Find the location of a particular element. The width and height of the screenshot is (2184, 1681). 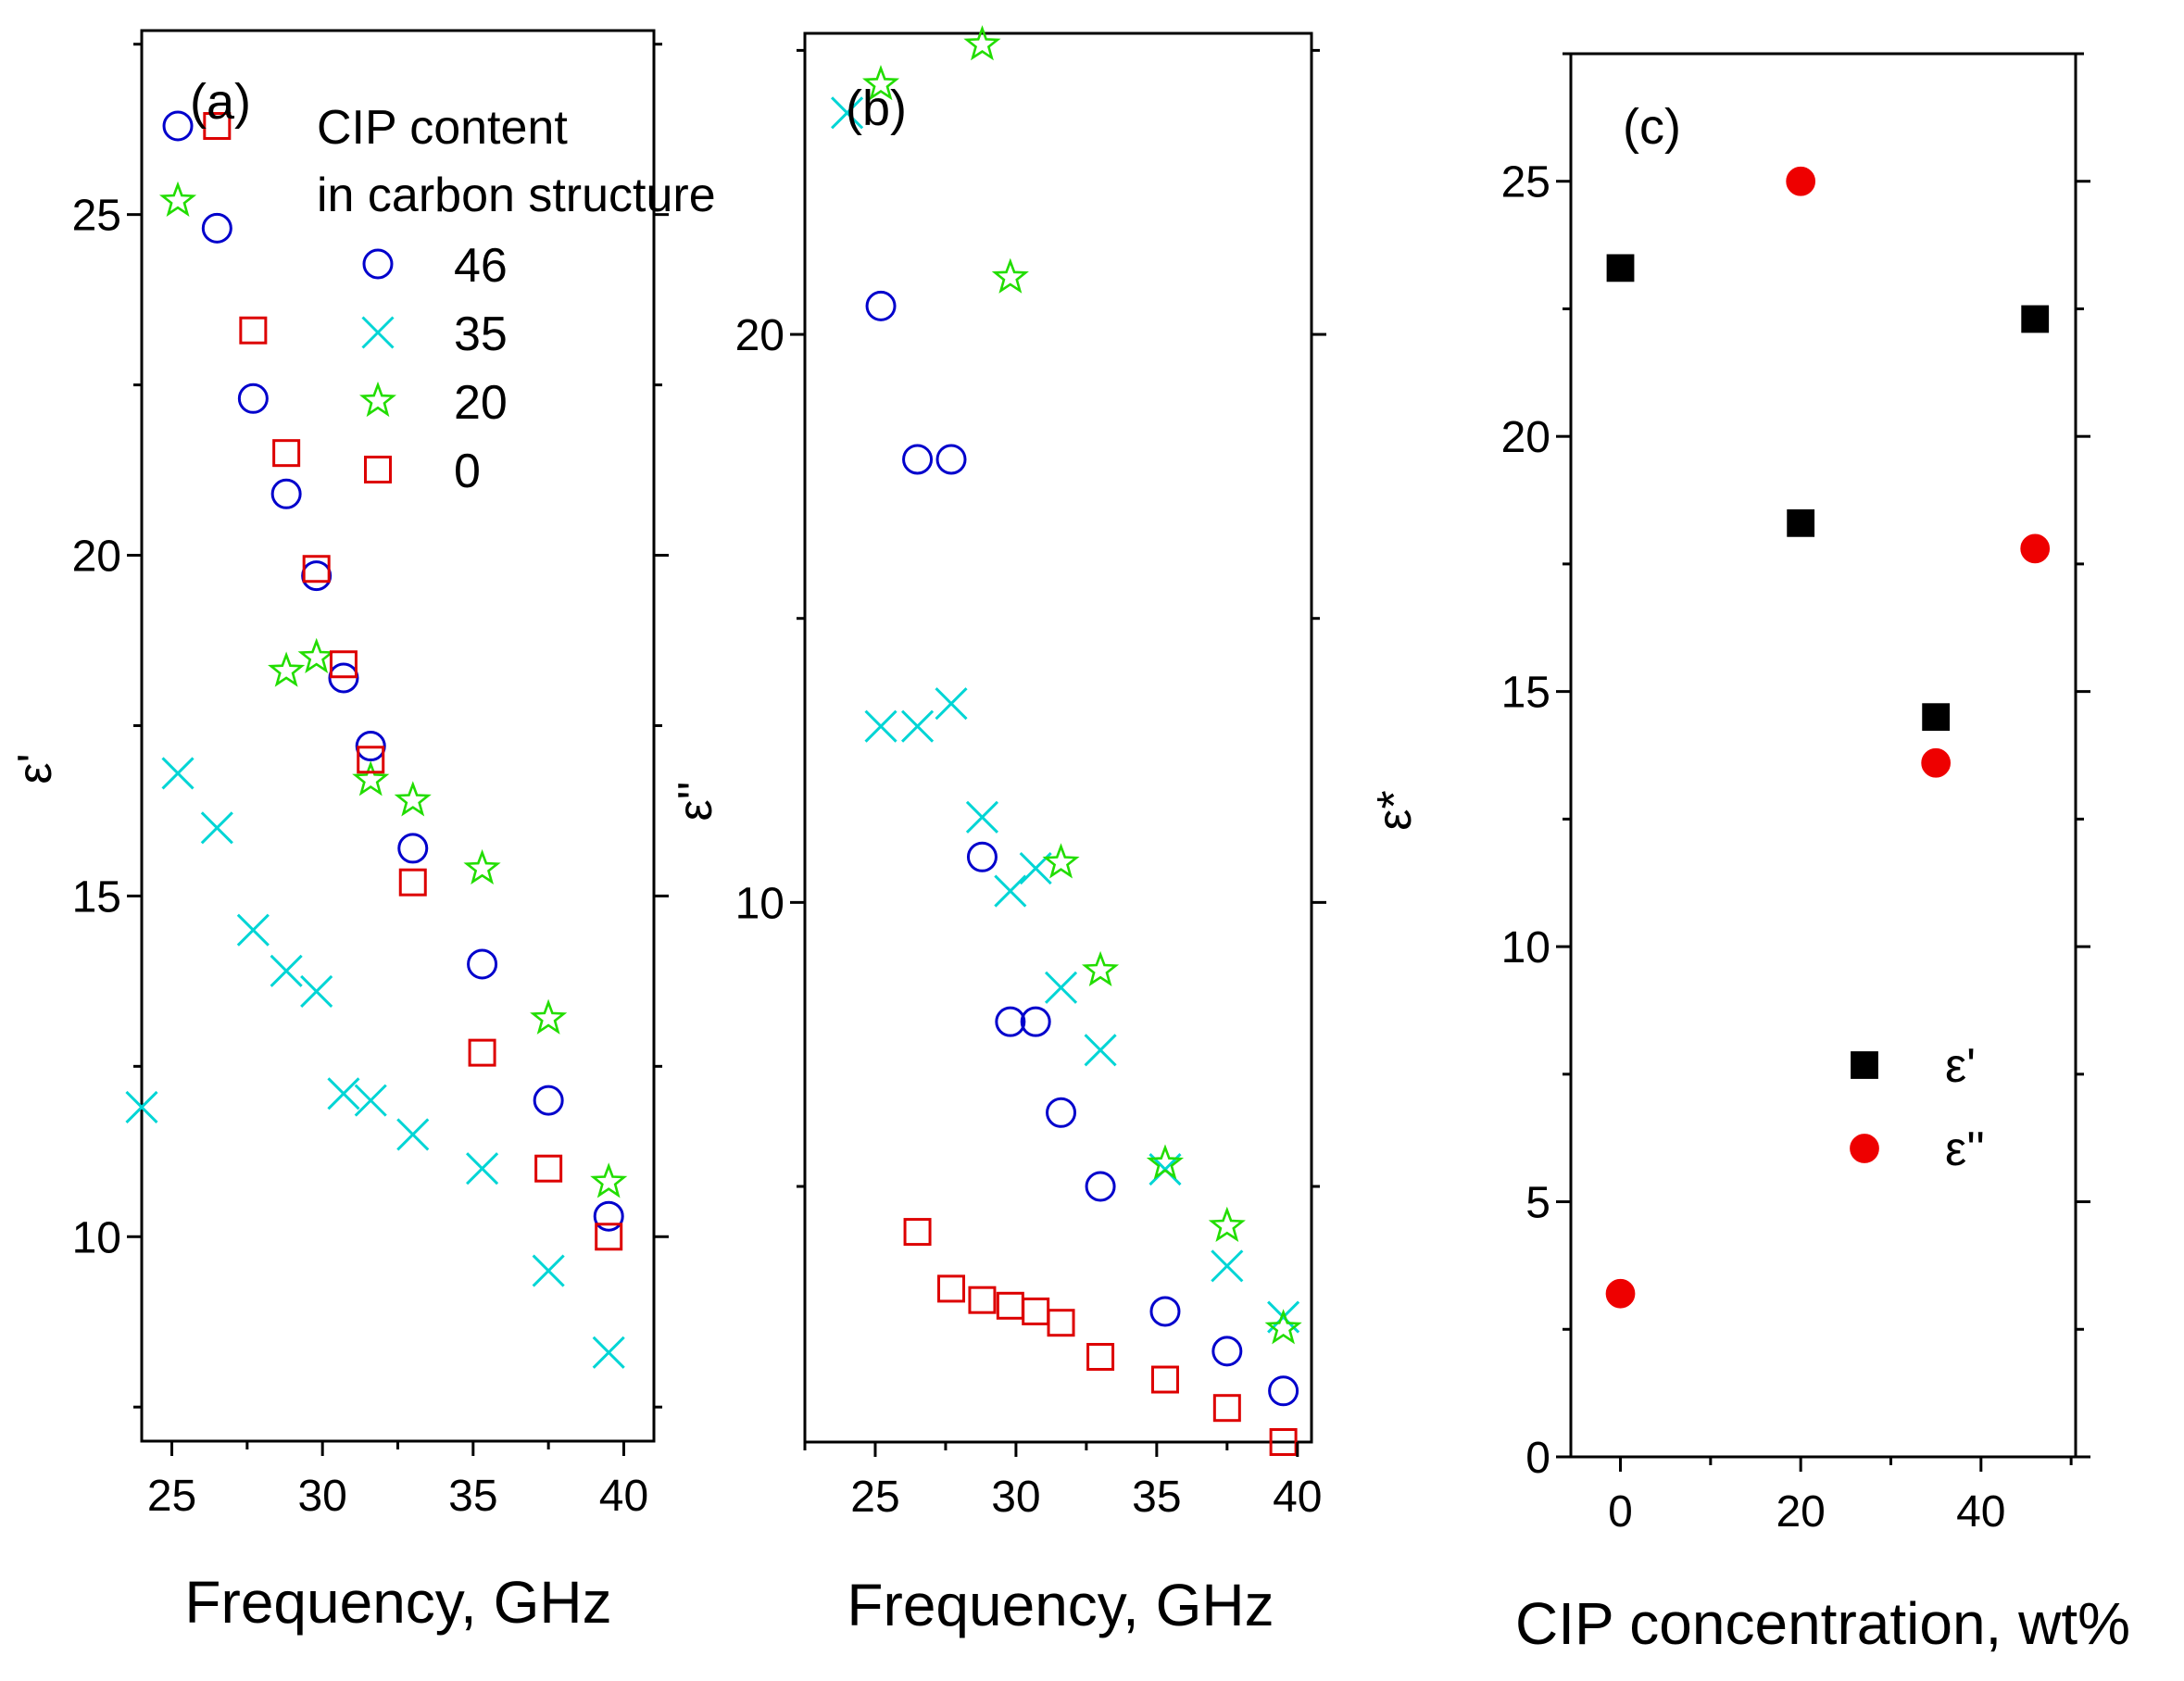

legend-label: 0 is located at coordinates (467, 472).